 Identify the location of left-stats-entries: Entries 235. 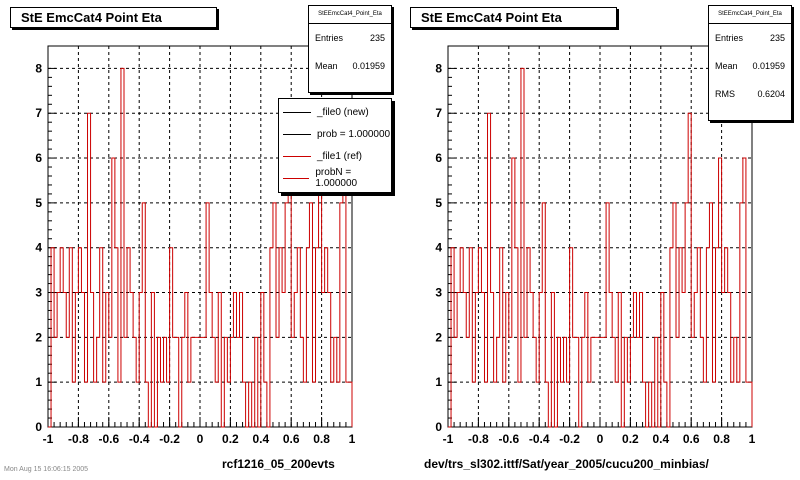
(350, 38).